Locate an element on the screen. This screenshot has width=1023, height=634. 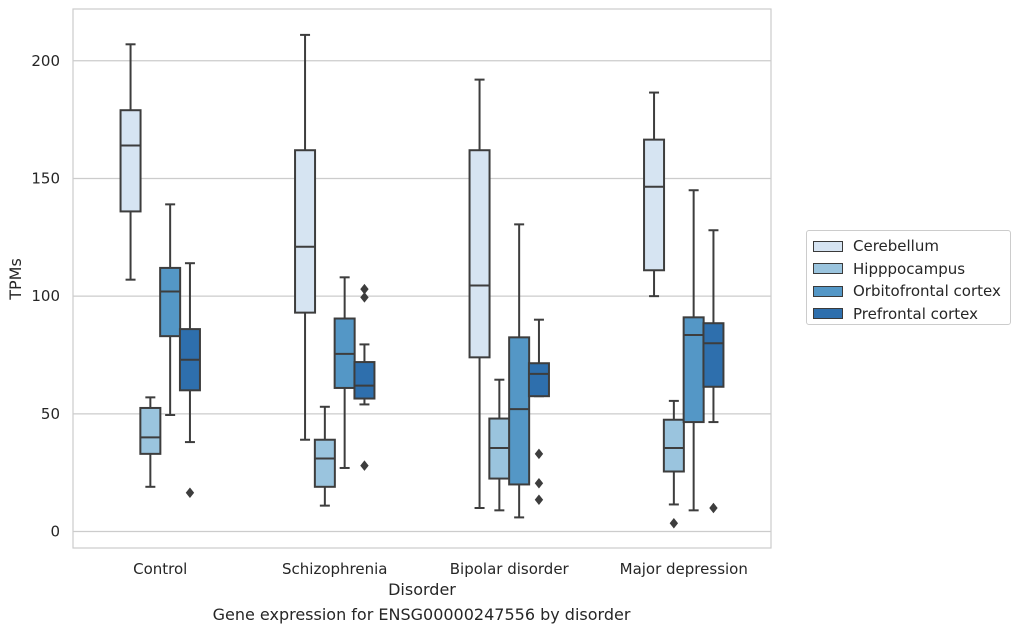
x-tick-label: Bipolar disorder is located at coordinates (510, 569).